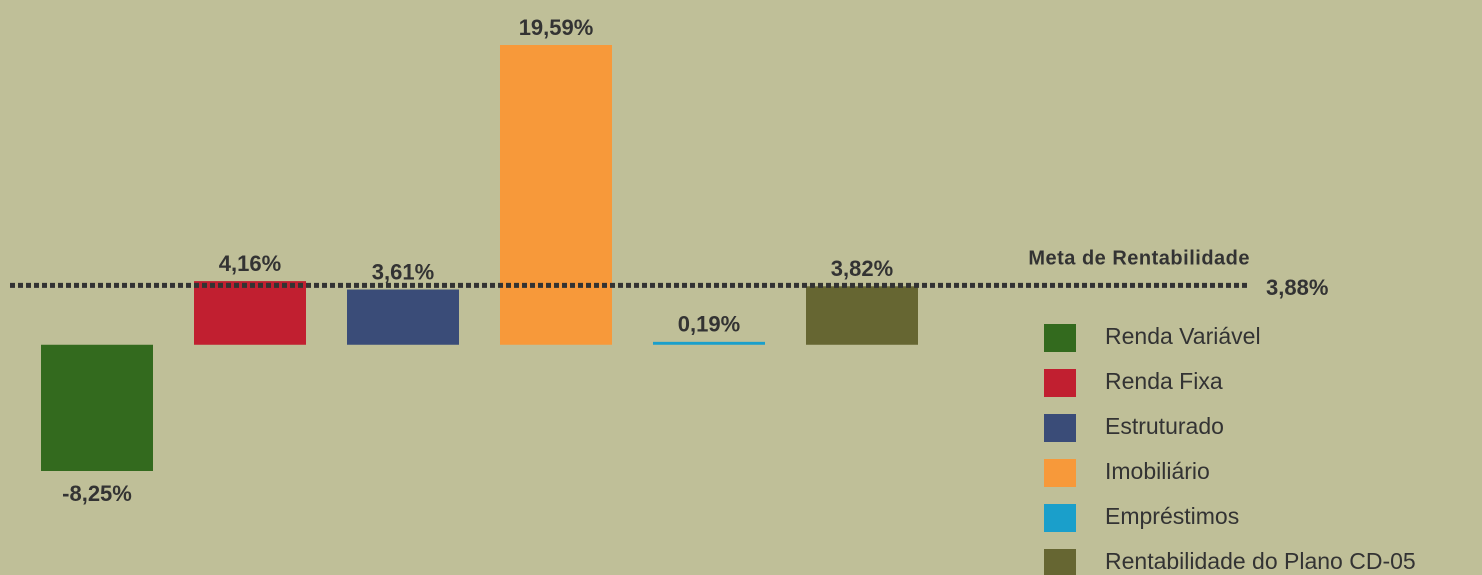  I want to click on legend-label: Rentabilidade do Plano CD-05, so click(1260, 561).